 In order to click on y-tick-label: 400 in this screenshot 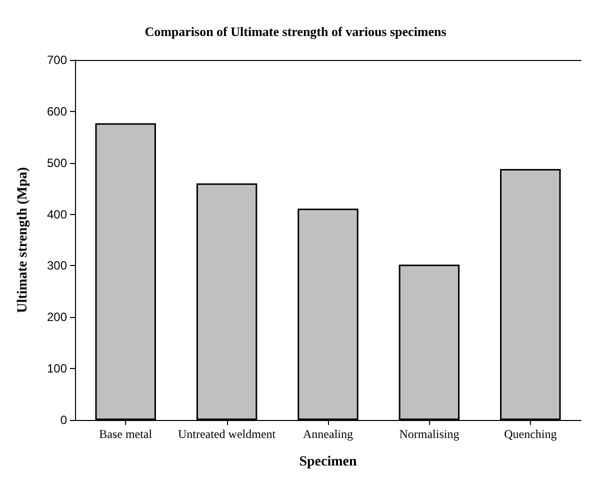, I will do `click(57, 214)`.